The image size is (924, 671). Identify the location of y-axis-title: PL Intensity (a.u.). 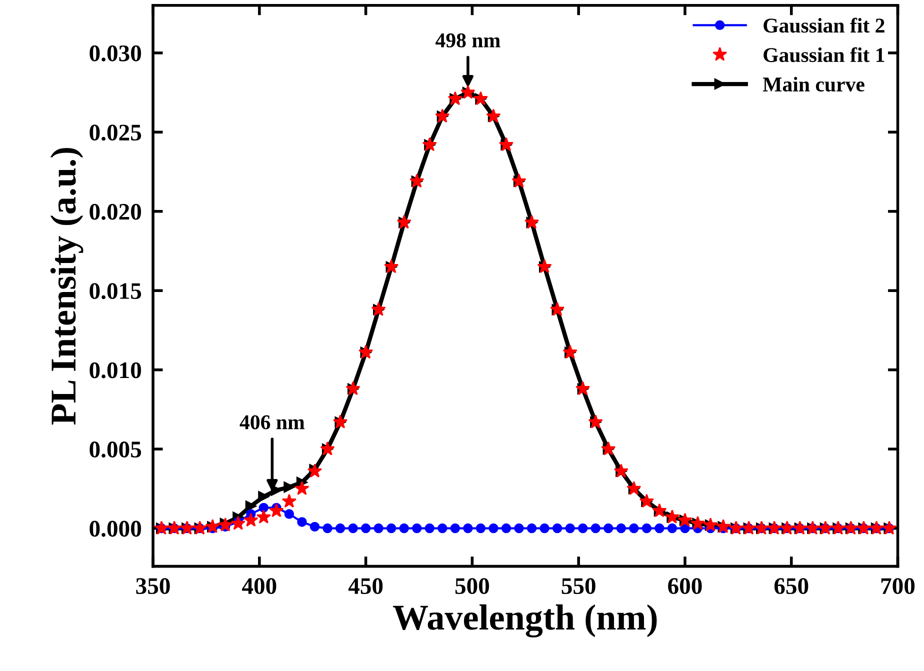
(67, 286).